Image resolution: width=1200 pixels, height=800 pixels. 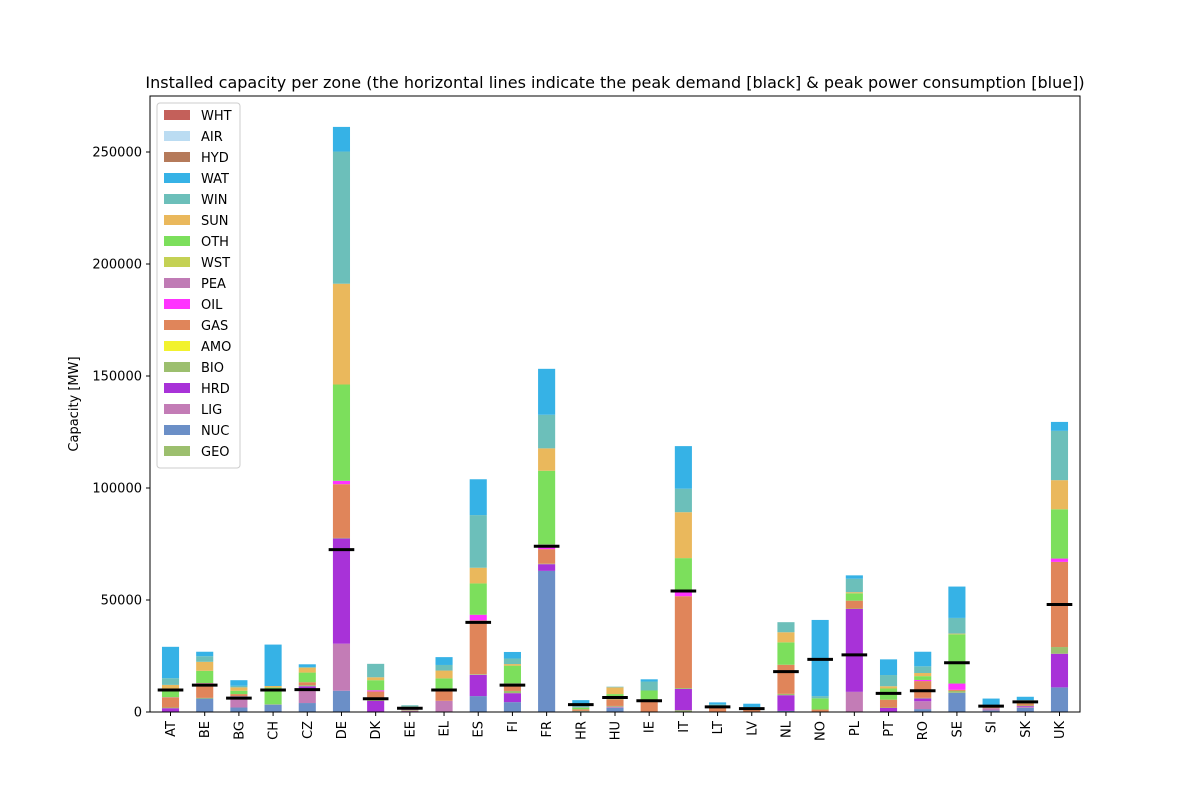 What do you see at coordinates (1025, 698) in the screenshot?
I see `bar-segment-SK-WAT` at bounding box center [1025, 698].